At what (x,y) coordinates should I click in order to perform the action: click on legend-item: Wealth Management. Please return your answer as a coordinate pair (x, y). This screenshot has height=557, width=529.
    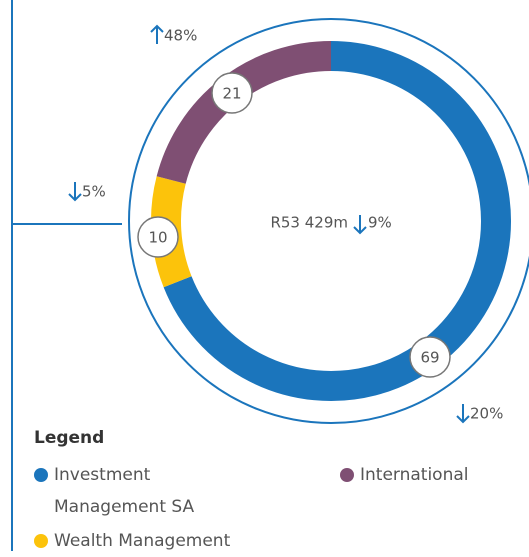
    Looking at the image, I should click on (164, 541).